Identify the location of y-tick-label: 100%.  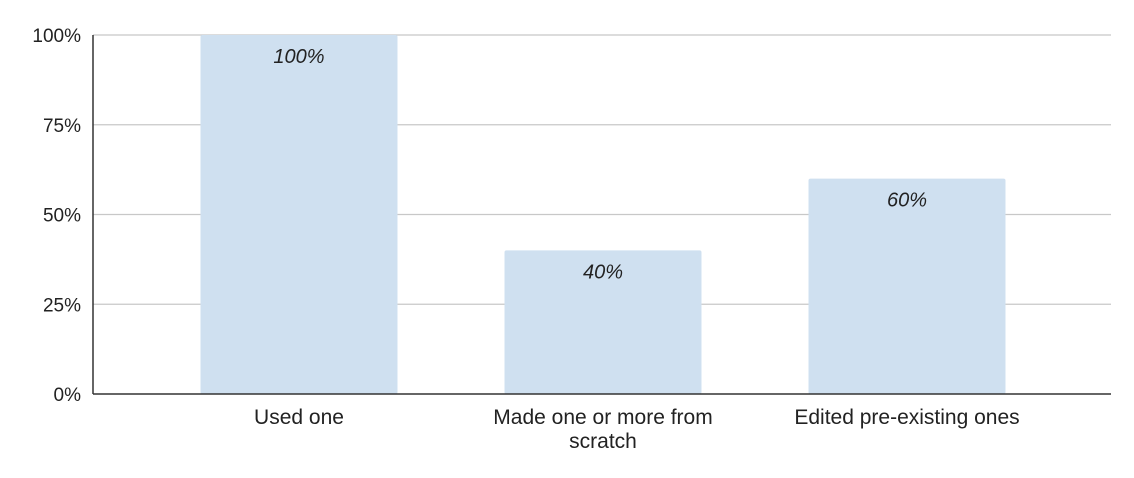
(56, 36).